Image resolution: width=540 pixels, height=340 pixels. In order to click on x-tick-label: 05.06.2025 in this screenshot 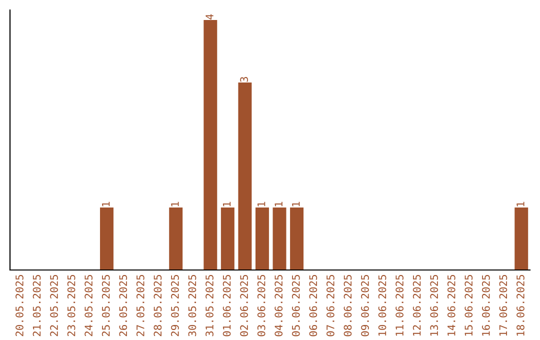, I will do `click(296, 305)`.